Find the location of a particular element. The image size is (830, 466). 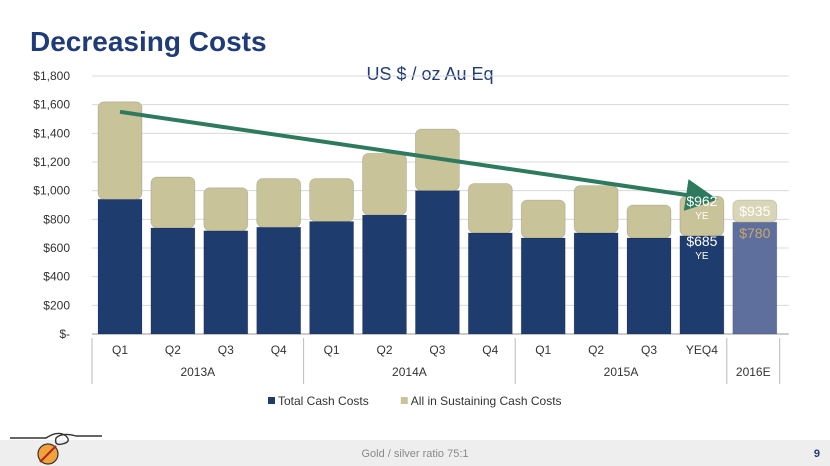

group-label: 2013A is located at coordinates (197, 372).